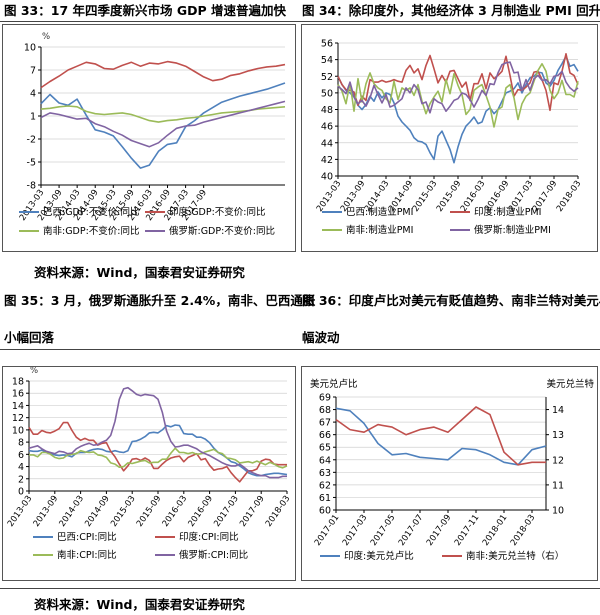 This screenshot has width=600, height=615. What do you see at coordinates (325, 498) in the screenshot?
I see `y-tick-label: 61` at bounding box center [325, 498].